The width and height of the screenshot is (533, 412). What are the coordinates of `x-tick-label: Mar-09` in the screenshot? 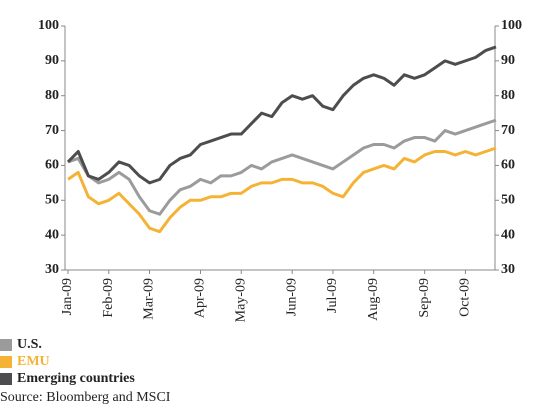 It's located at (149, 299).